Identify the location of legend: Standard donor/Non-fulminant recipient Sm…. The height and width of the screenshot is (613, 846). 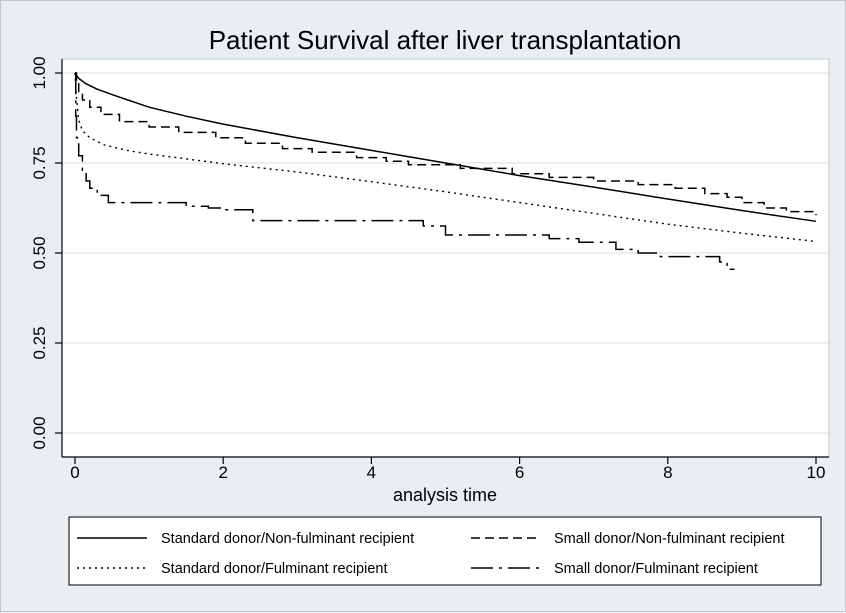
(431, 554).